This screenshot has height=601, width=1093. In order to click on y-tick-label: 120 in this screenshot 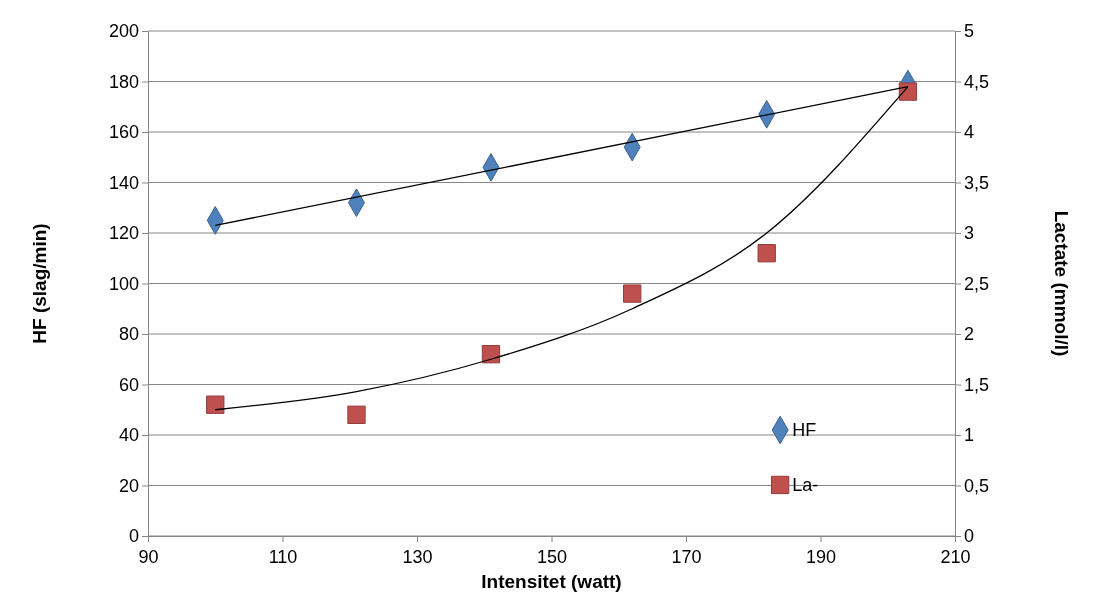, I will do `click(123, 233)`.